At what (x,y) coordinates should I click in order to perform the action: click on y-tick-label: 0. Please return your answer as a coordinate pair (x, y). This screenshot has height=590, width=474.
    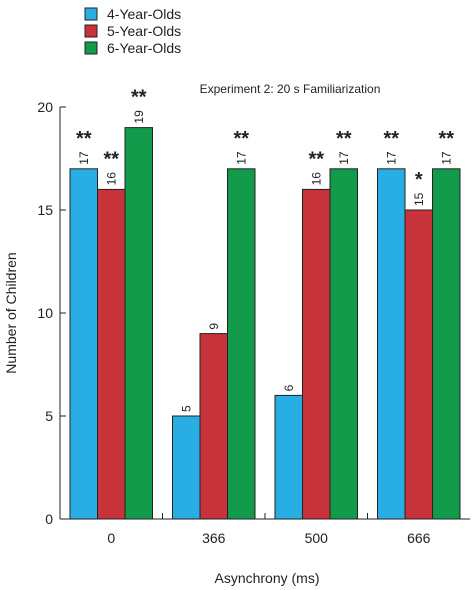
    Looking at the image, I should click on (49, 519).